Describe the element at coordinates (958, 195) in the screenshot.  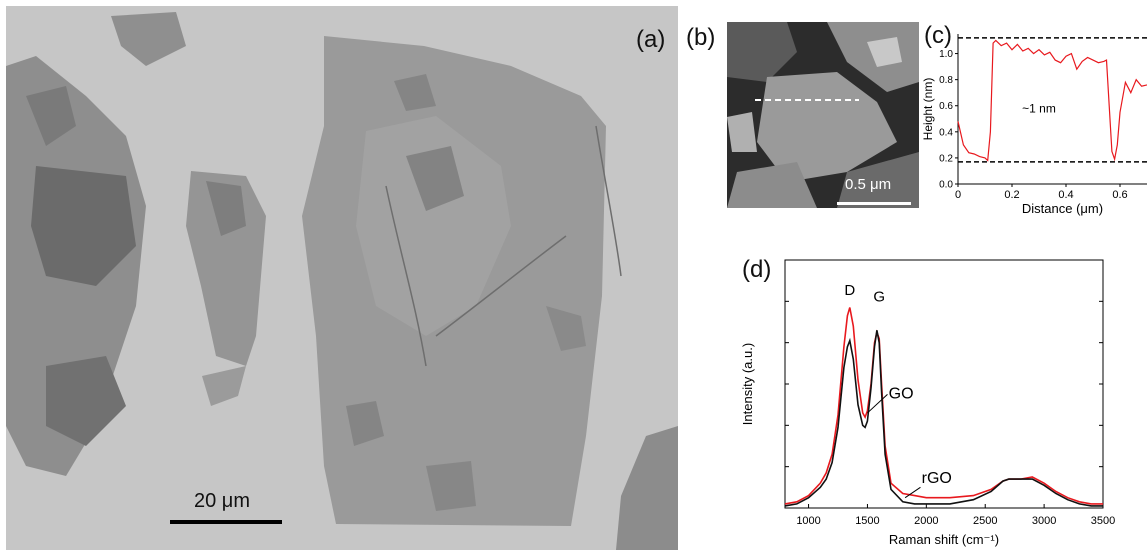
I see `x-tick-label-c: 0` at that location.